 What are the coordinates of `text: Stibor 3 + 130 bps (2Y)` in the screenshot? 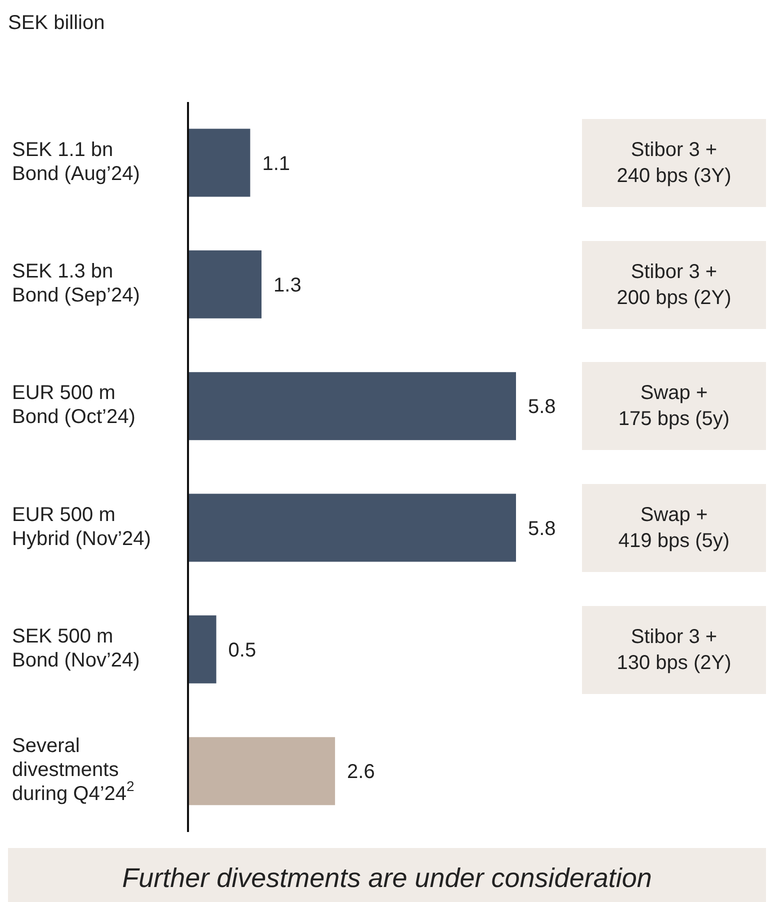 It's located at (674, 650).